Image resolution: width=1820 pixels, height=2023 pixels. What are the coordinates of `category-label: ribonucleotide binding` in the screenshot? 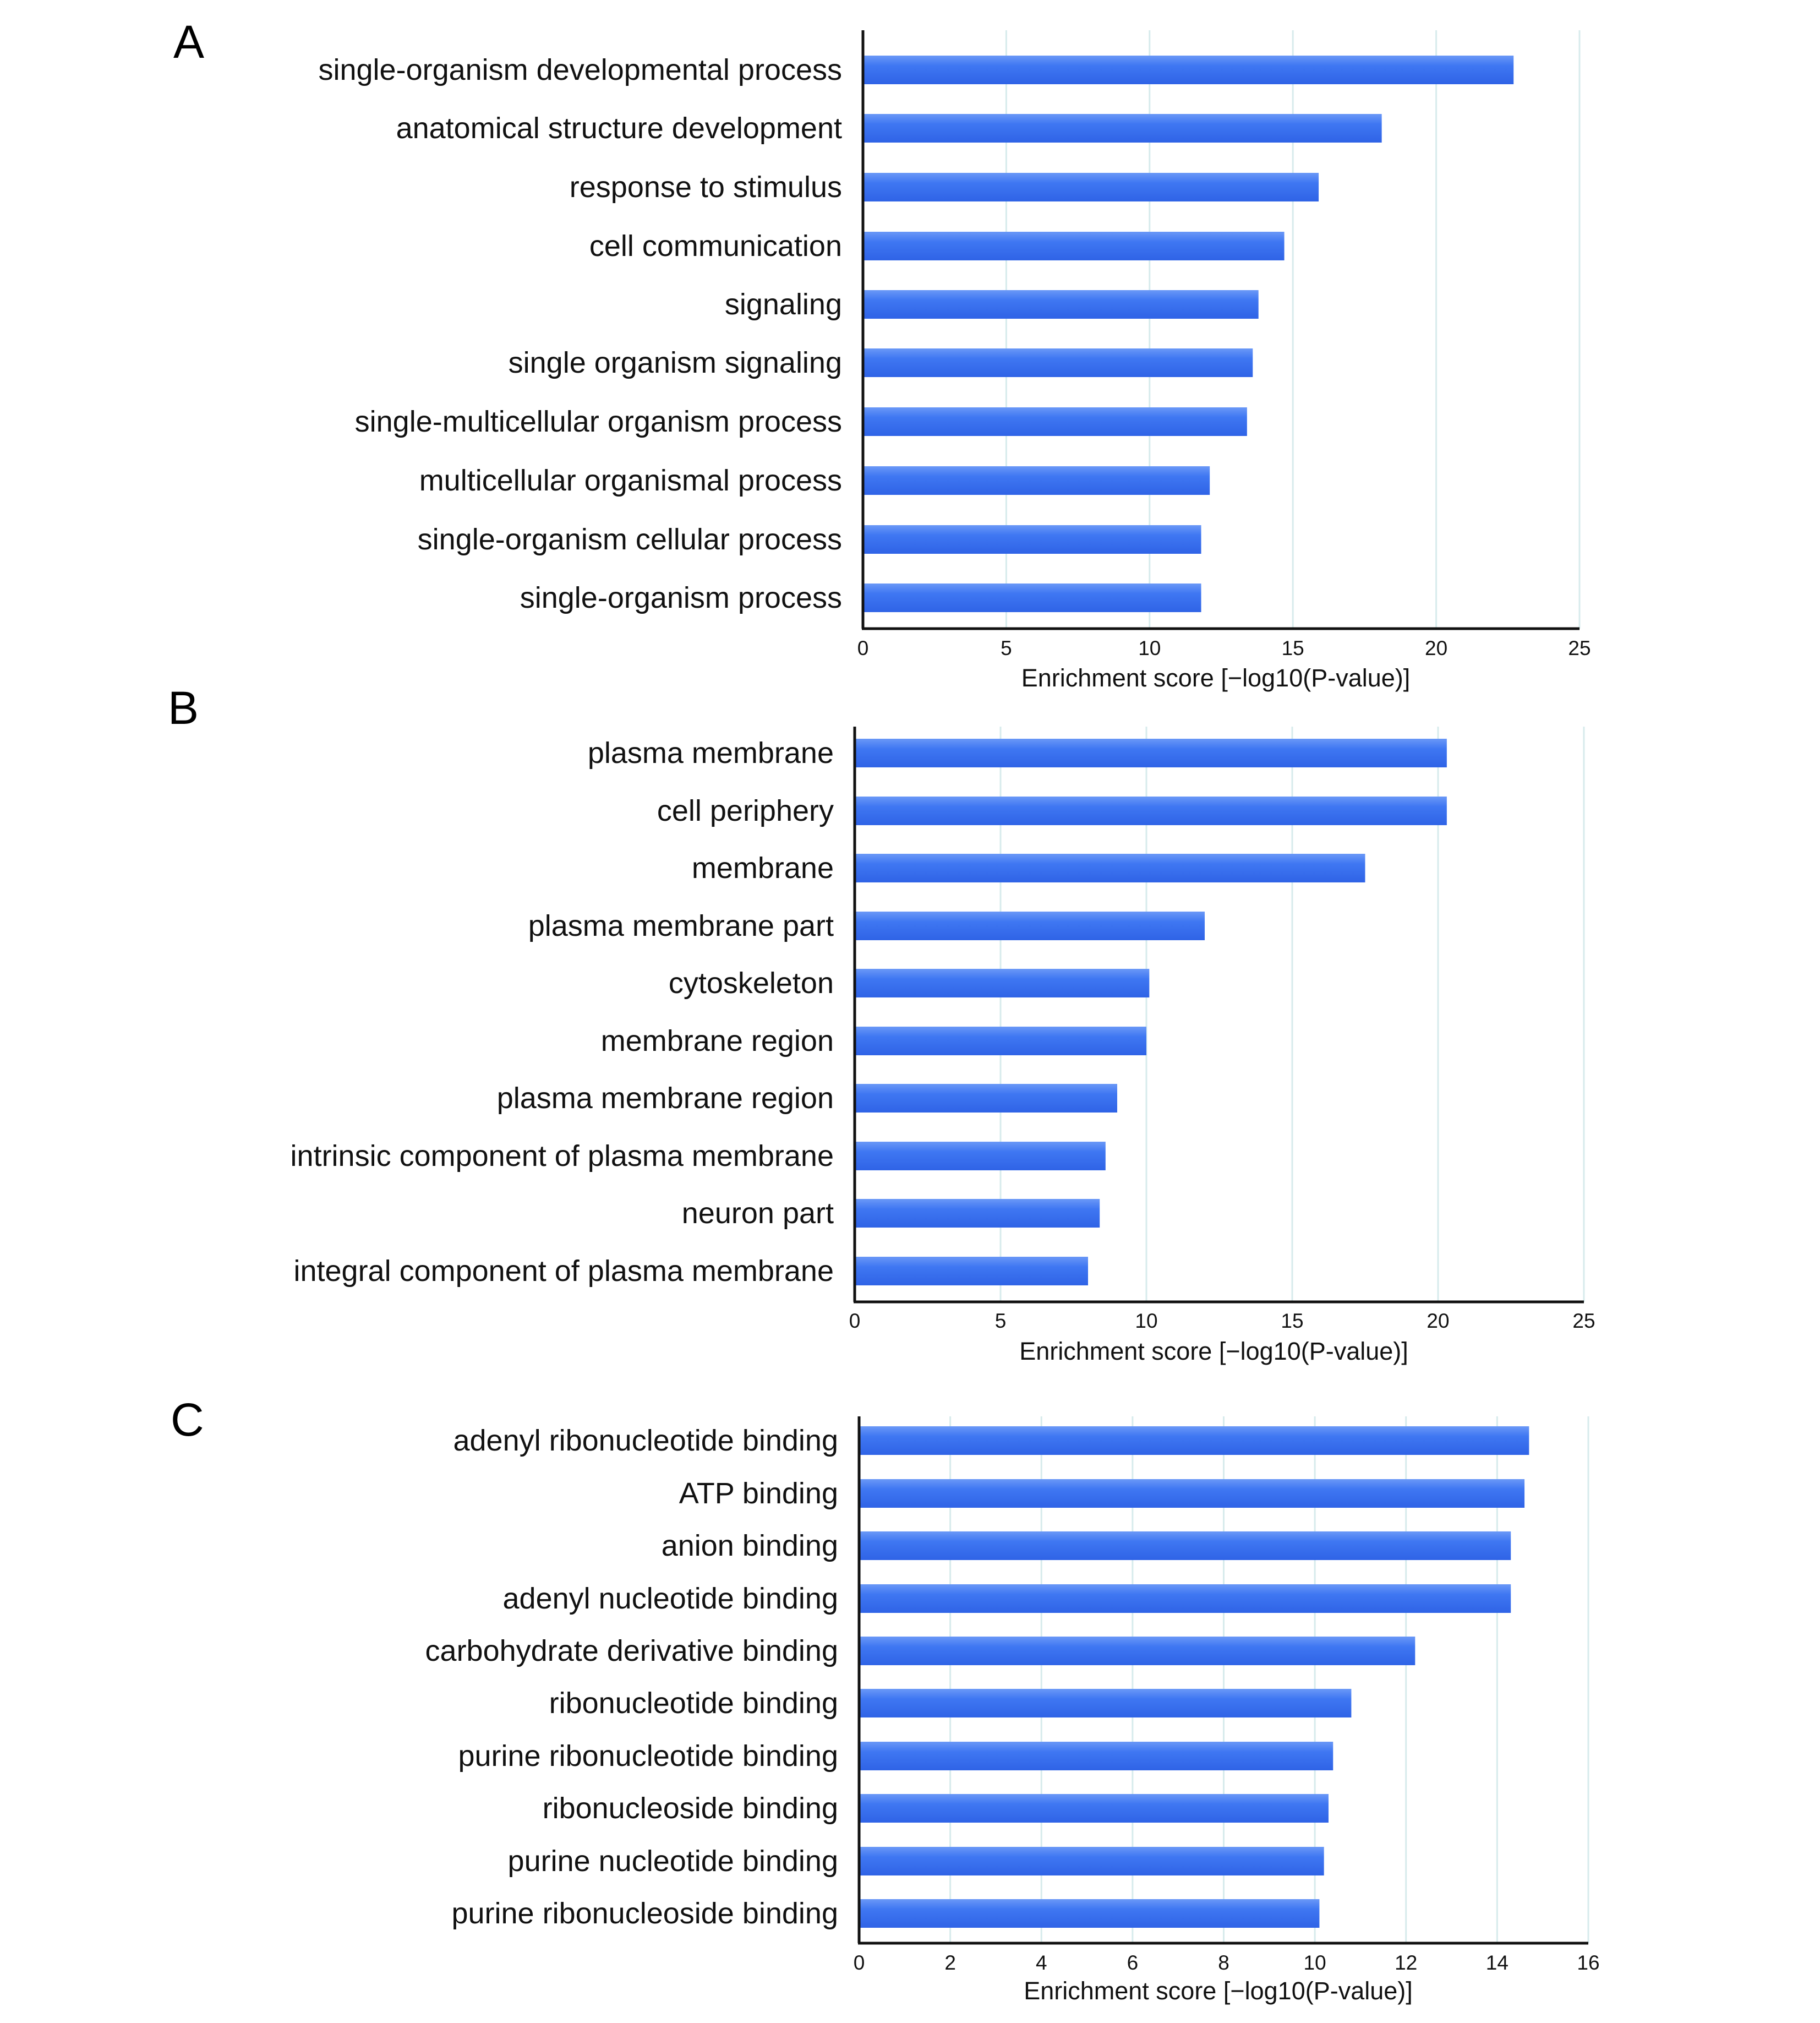 It's located at (693, 1703).